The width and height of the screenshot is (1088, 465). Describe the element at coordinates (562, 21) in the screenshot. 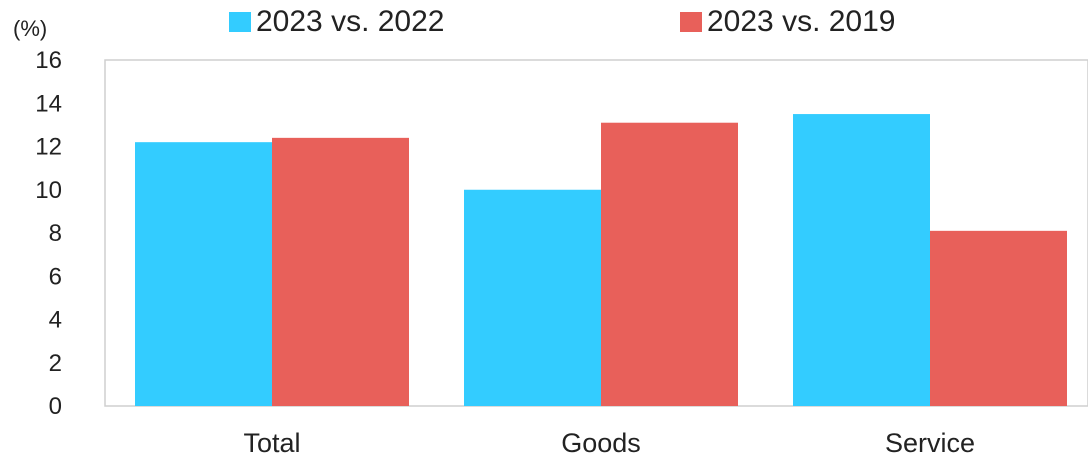

I see `legend: 2023 vs. 2022 2023 vs. 2019` at that location.